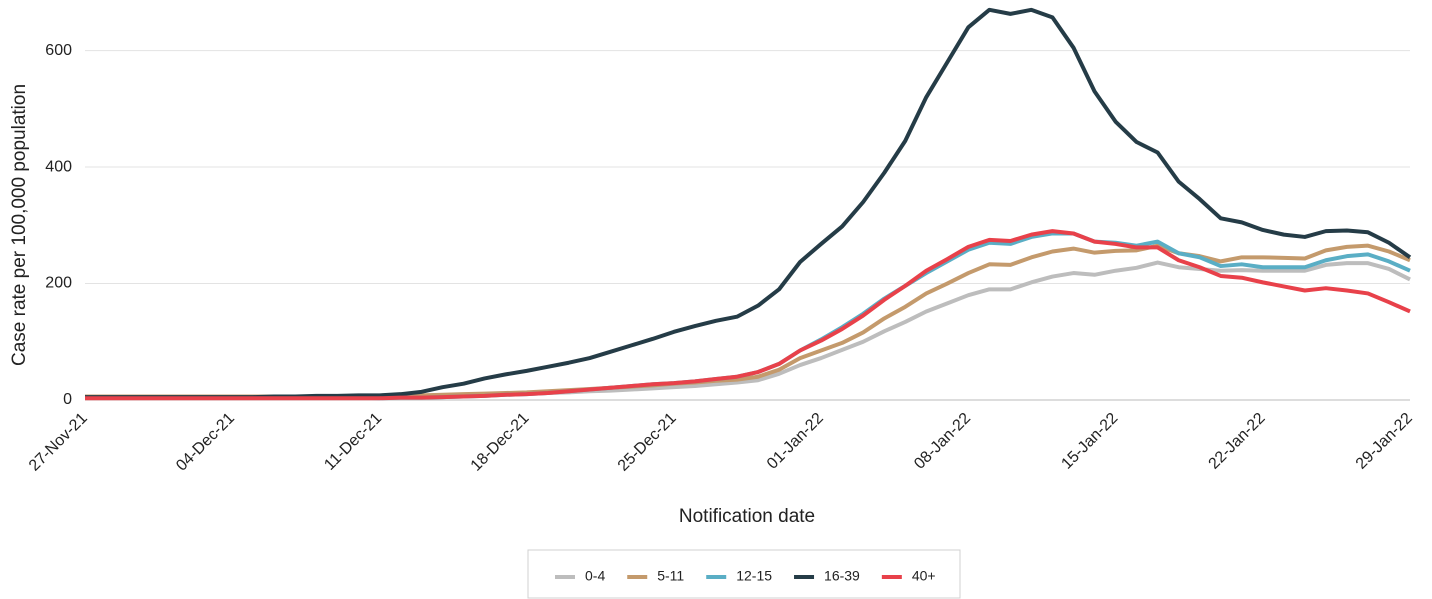 The image size is (1432, 599). What do you see at coordinates (795, 441) in the screenshot?
I see `x-tick-label: 01-Jan-22` at bounding box center [795, 441].